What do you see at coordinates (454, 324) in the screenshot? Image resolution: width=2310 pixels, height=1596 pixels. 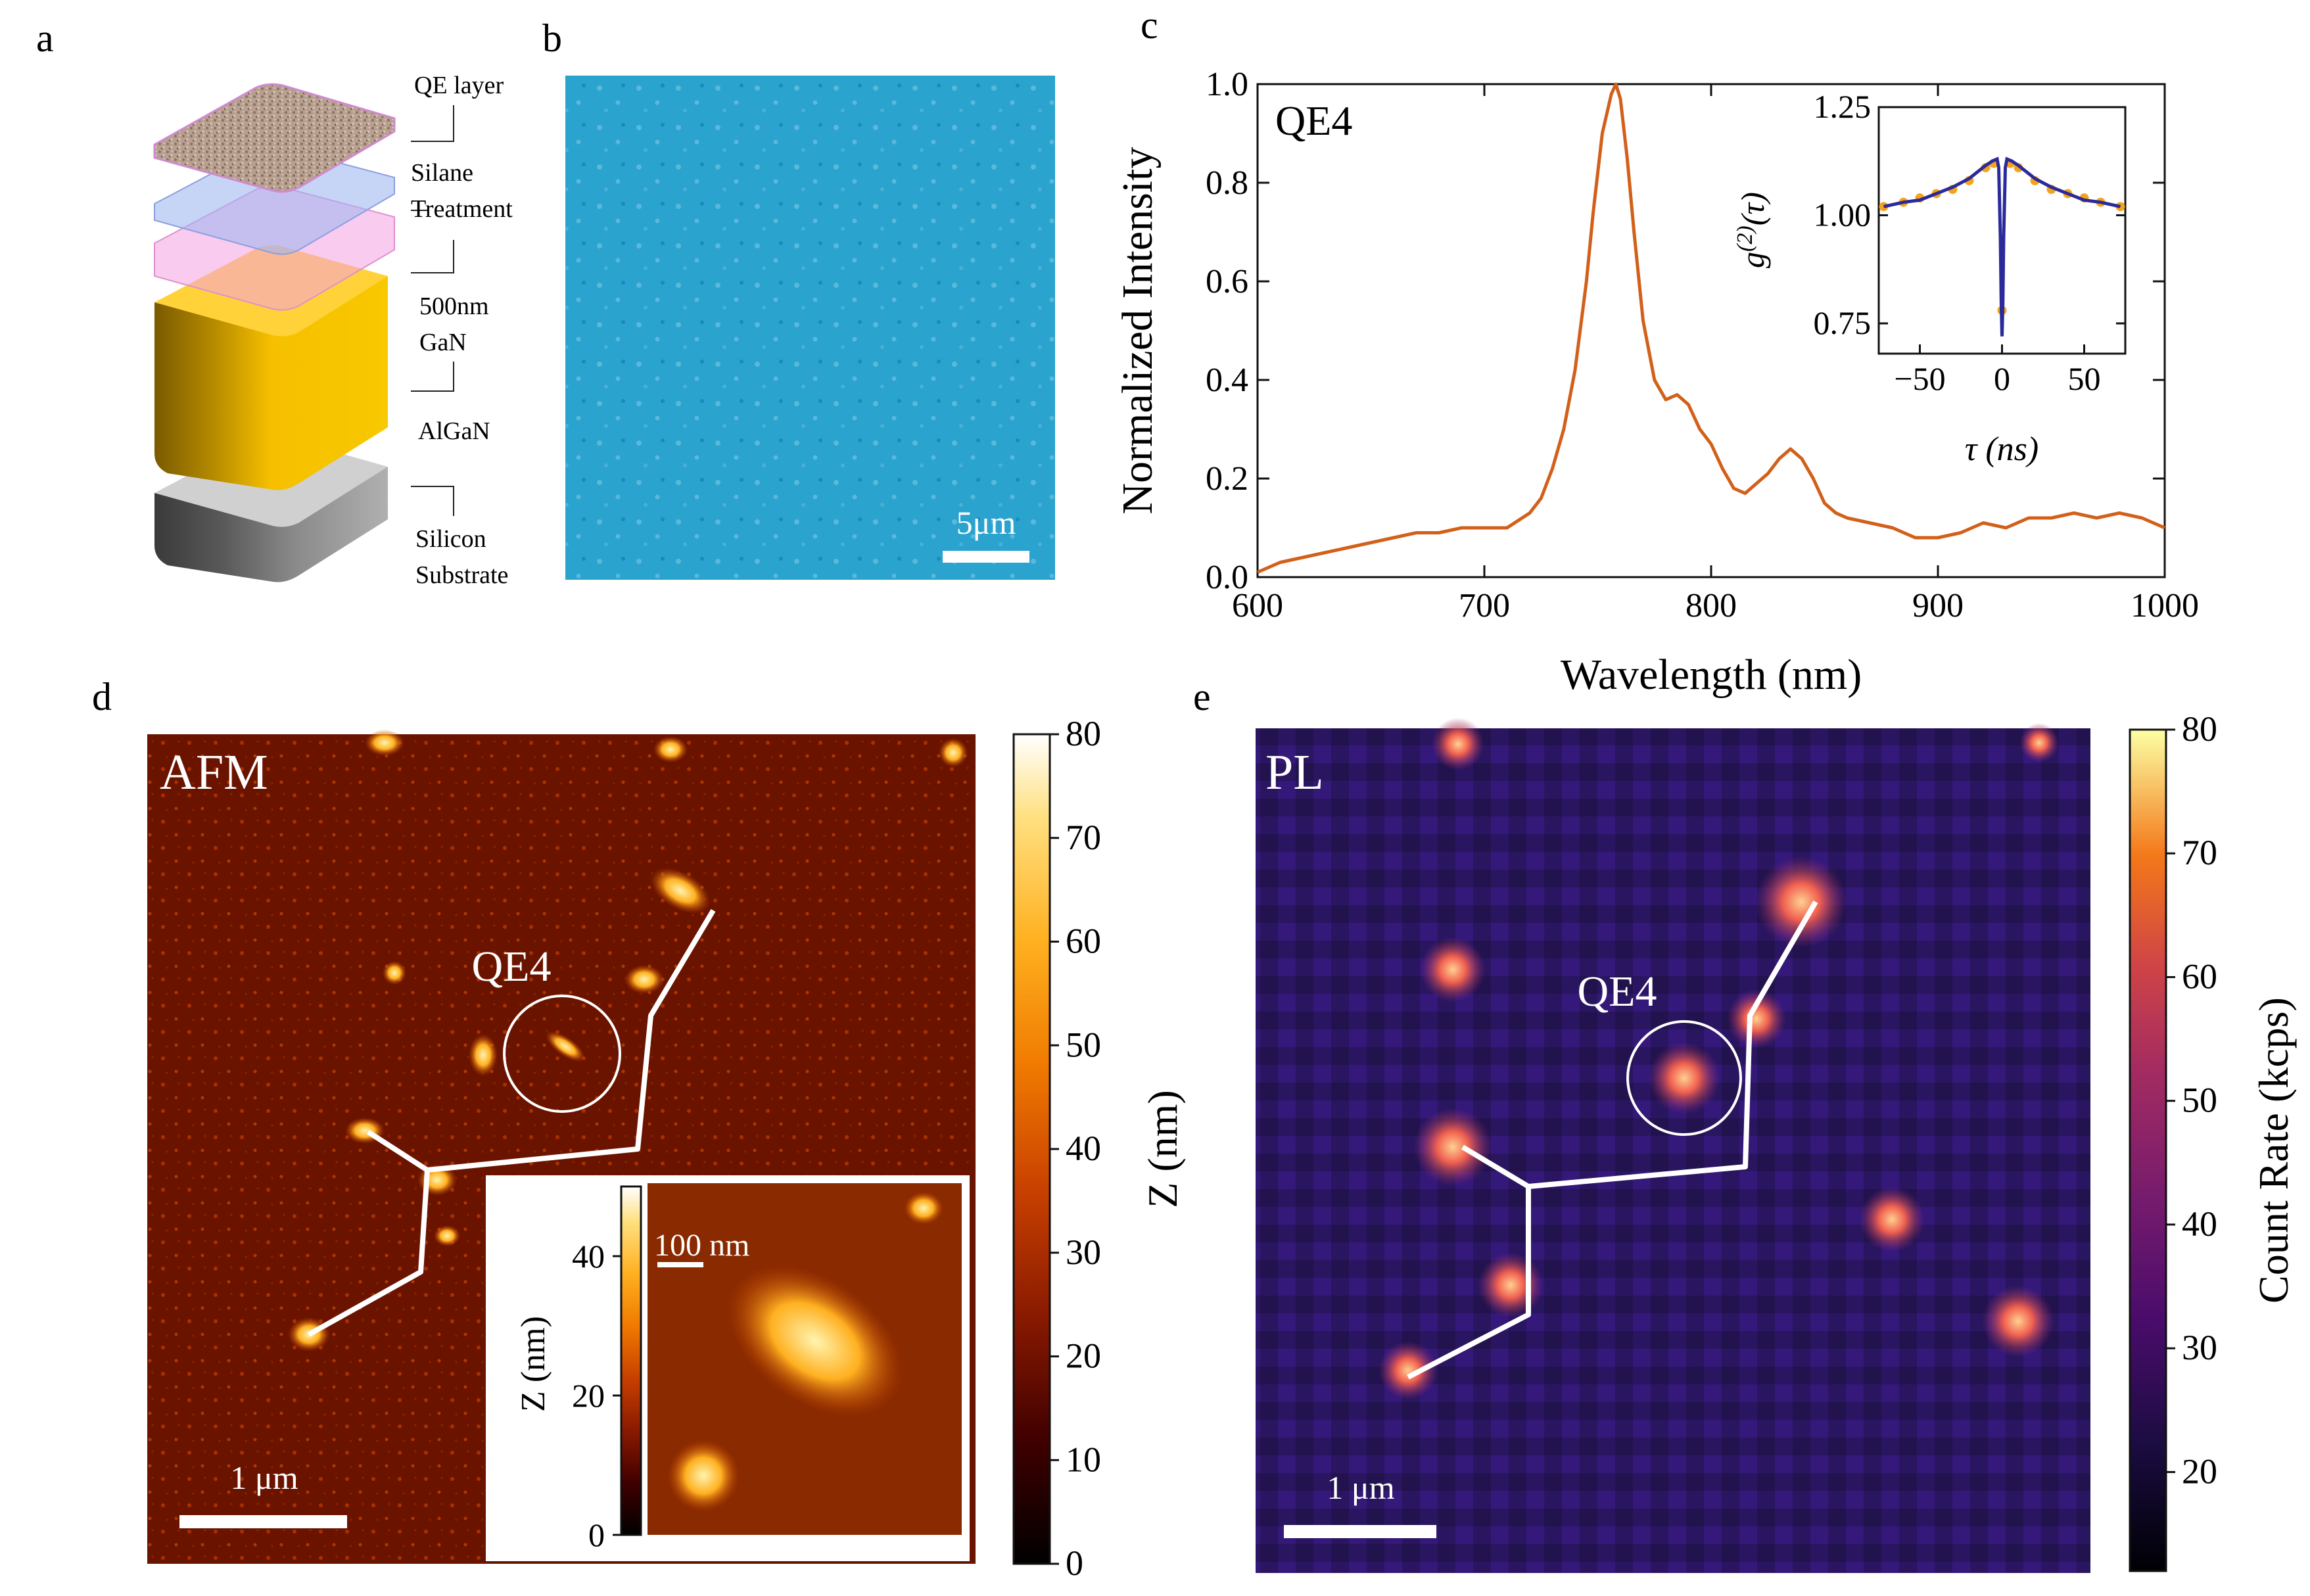 I see `label-gan: 500nm GaN` at bounding box center [454, 324].